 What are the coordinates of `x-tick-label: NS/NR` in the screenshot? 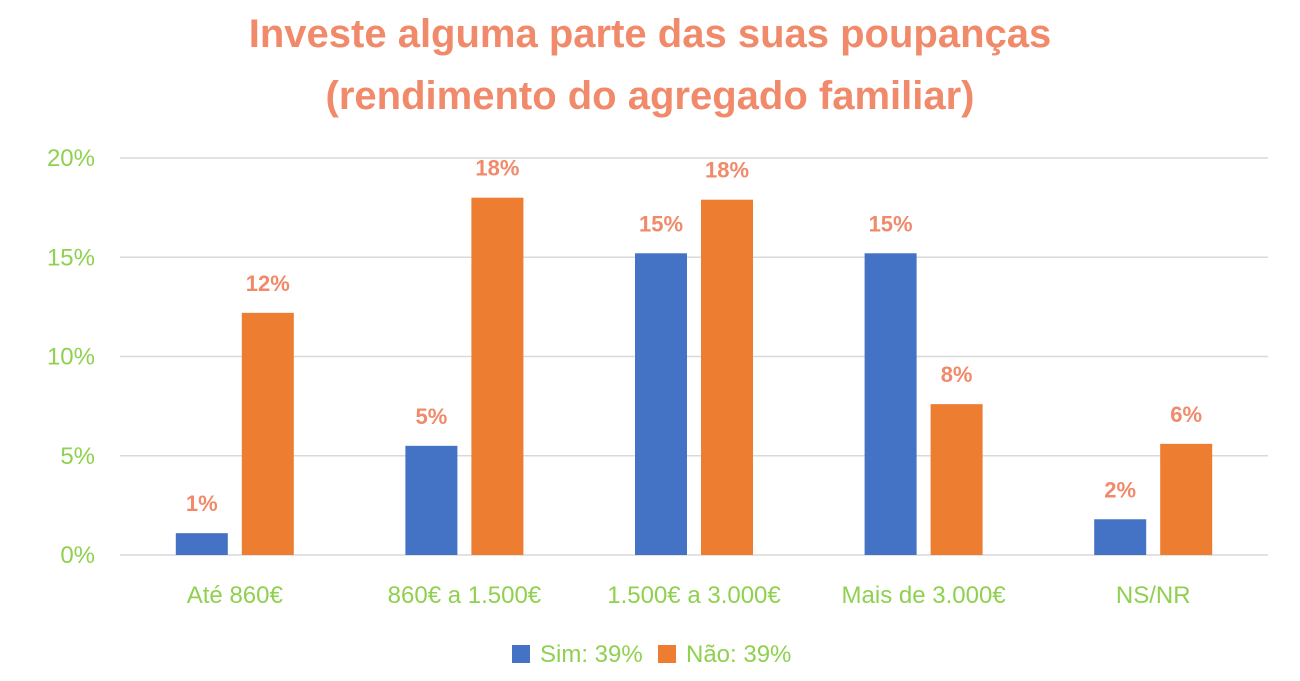 It's located at (1153, 595).